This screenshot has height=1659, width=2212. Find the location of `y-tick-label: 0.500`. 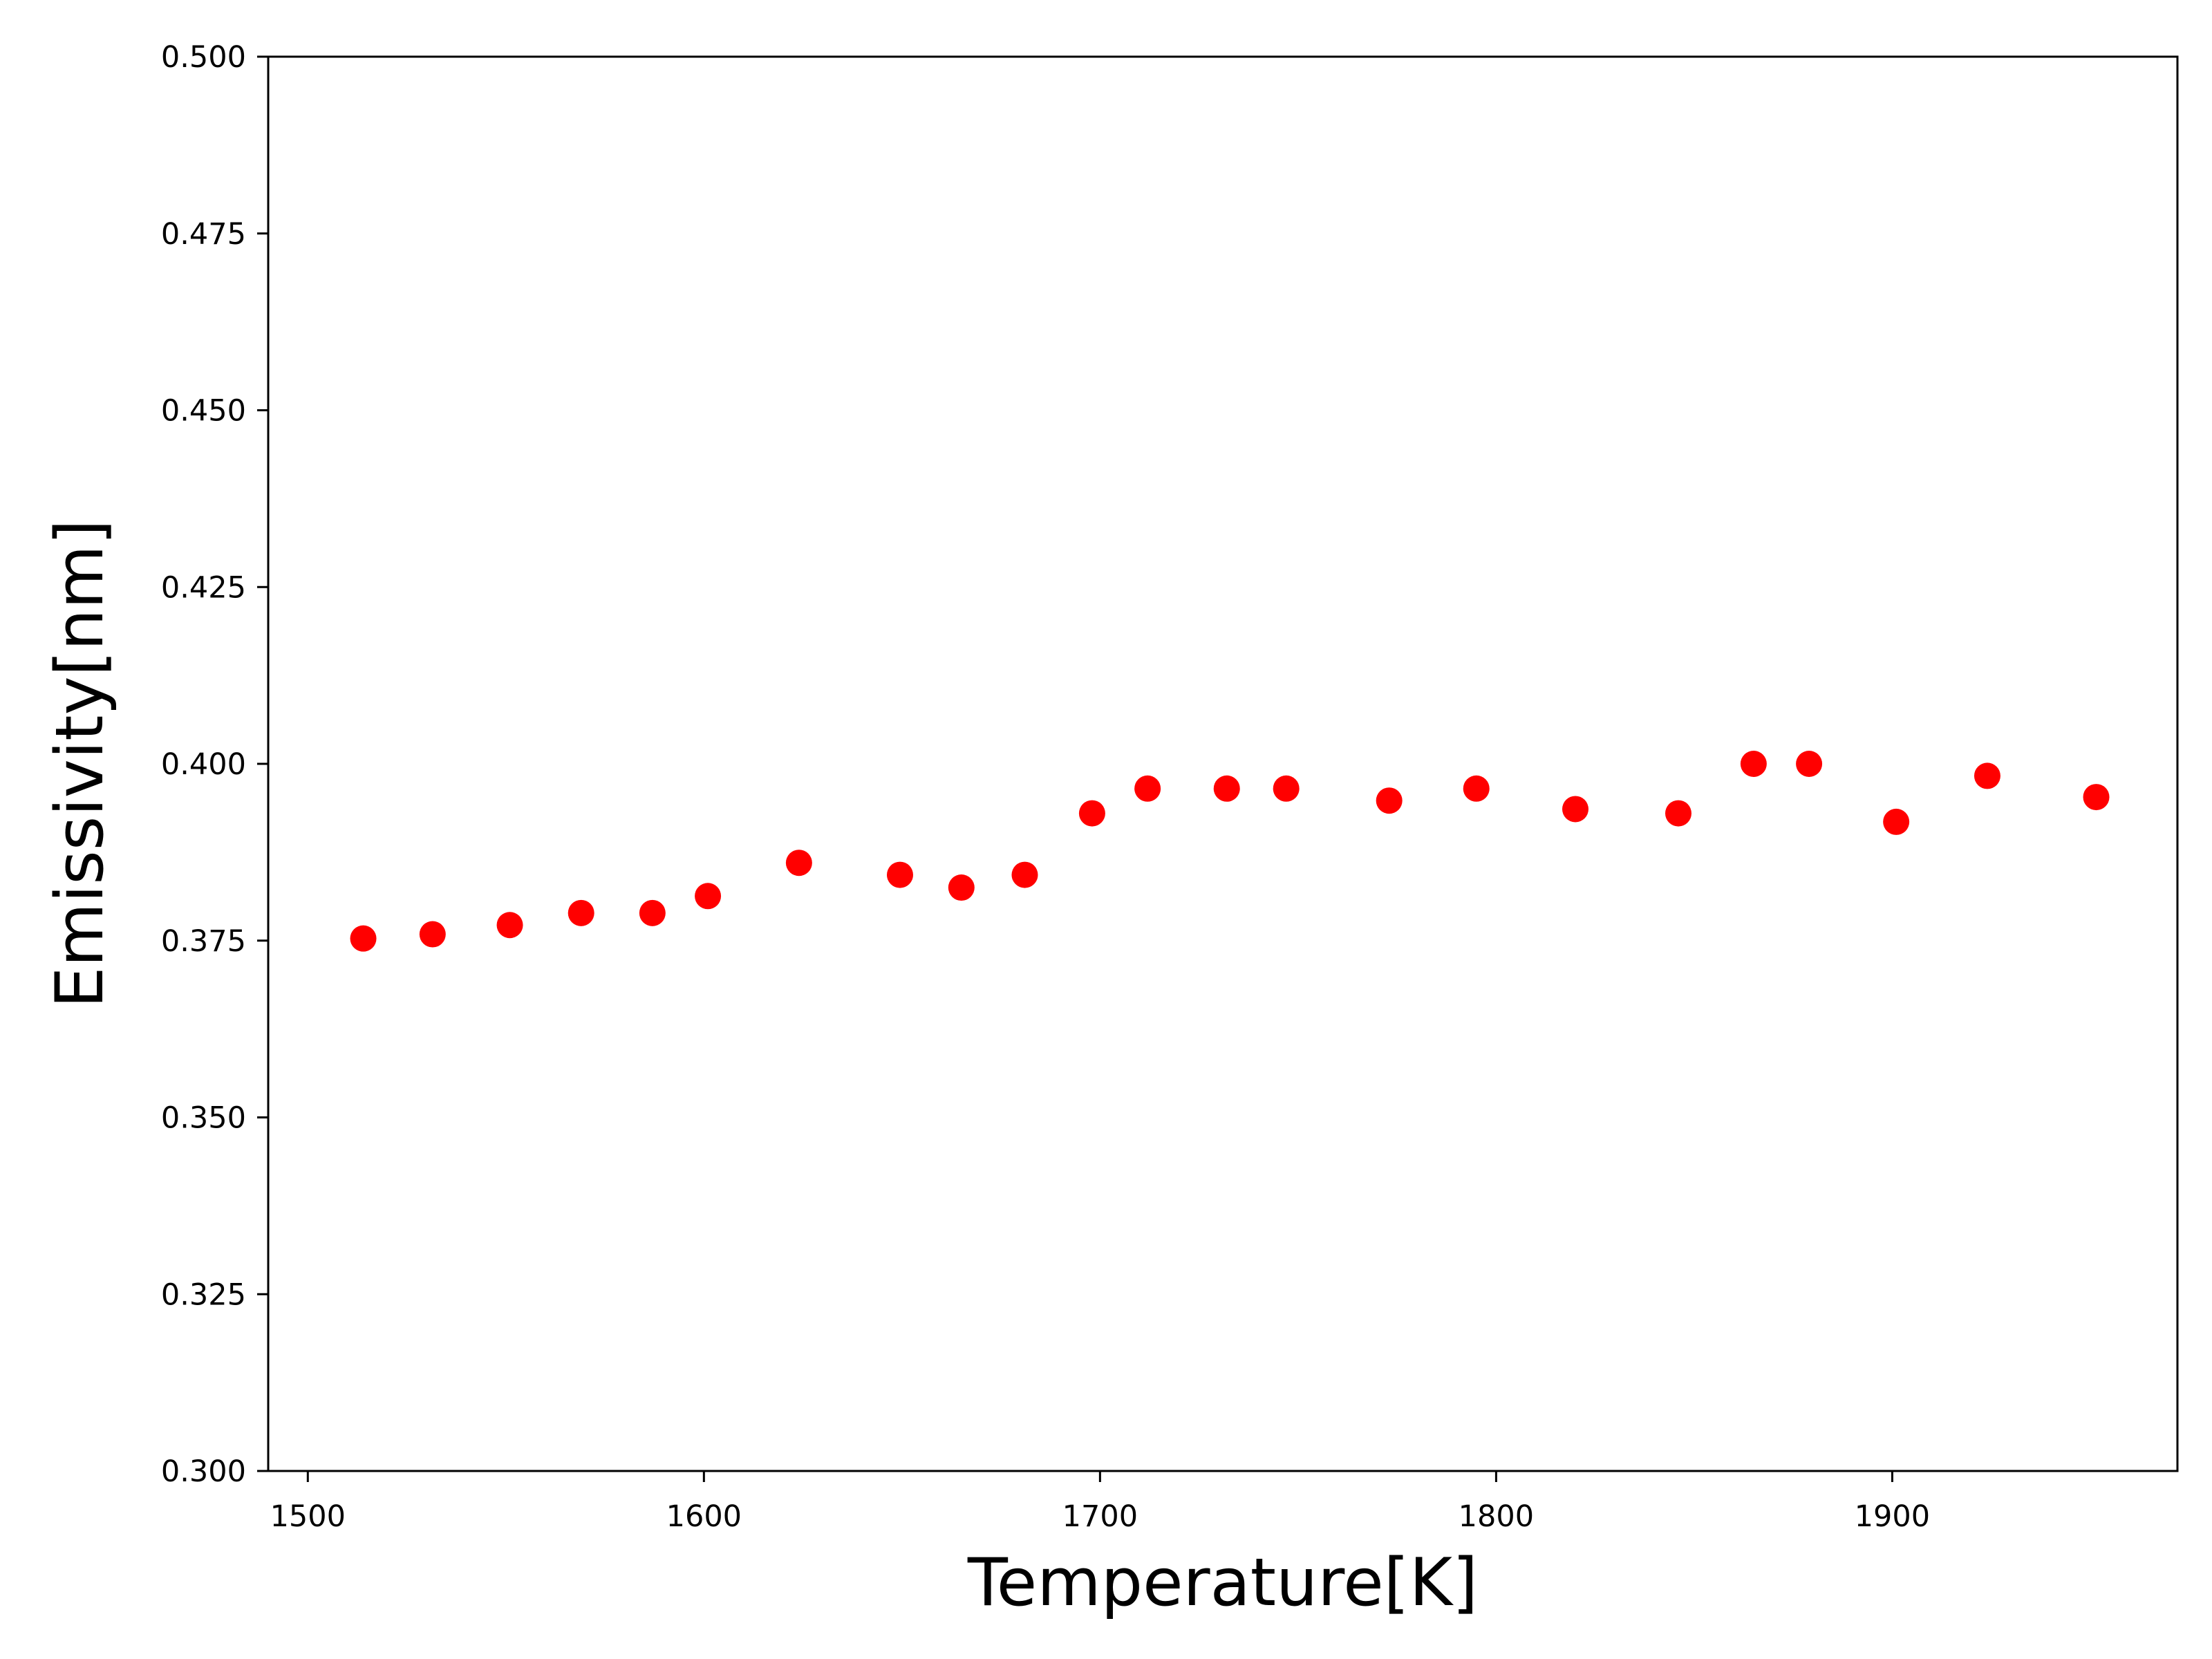

y-tick-label: 0.500 is located at coordinates (204, 57).